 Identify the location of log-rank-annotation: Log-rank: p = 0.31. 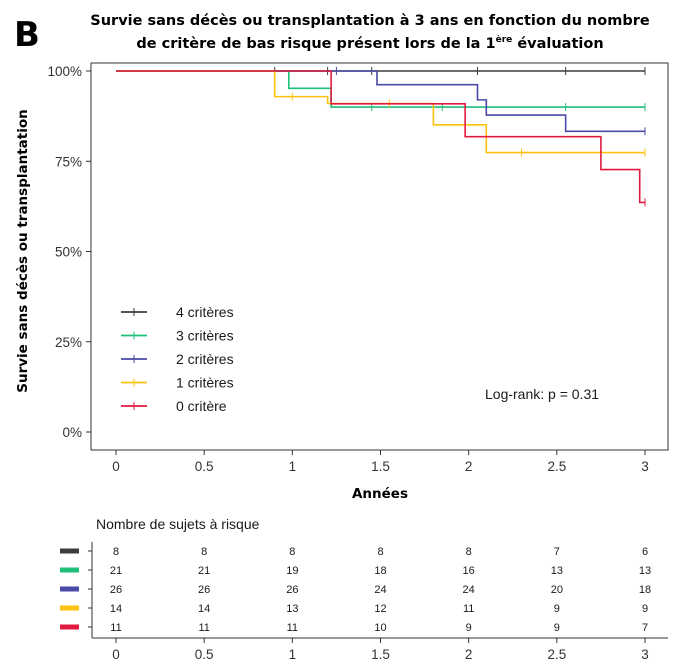
(542, 394).